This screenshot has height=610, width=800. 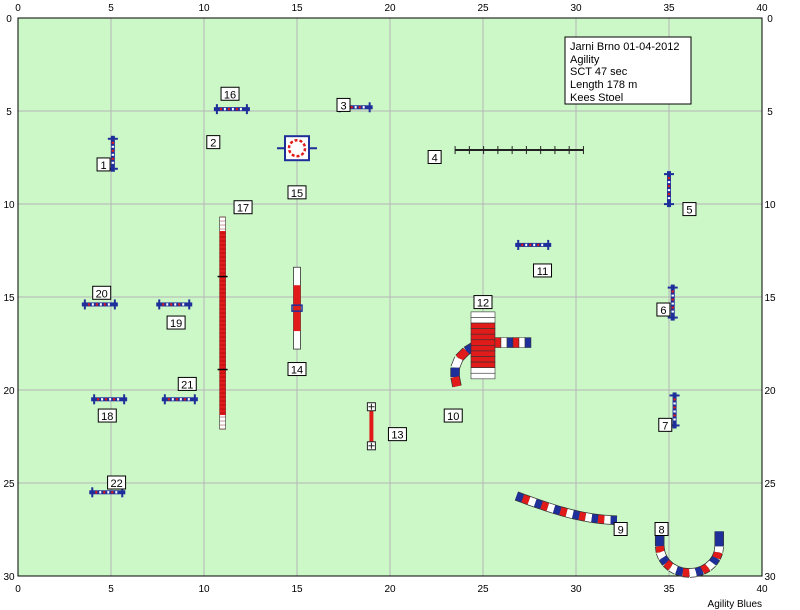 I want to click on obstacle-label-10: 10, so click(x=453, y=415).